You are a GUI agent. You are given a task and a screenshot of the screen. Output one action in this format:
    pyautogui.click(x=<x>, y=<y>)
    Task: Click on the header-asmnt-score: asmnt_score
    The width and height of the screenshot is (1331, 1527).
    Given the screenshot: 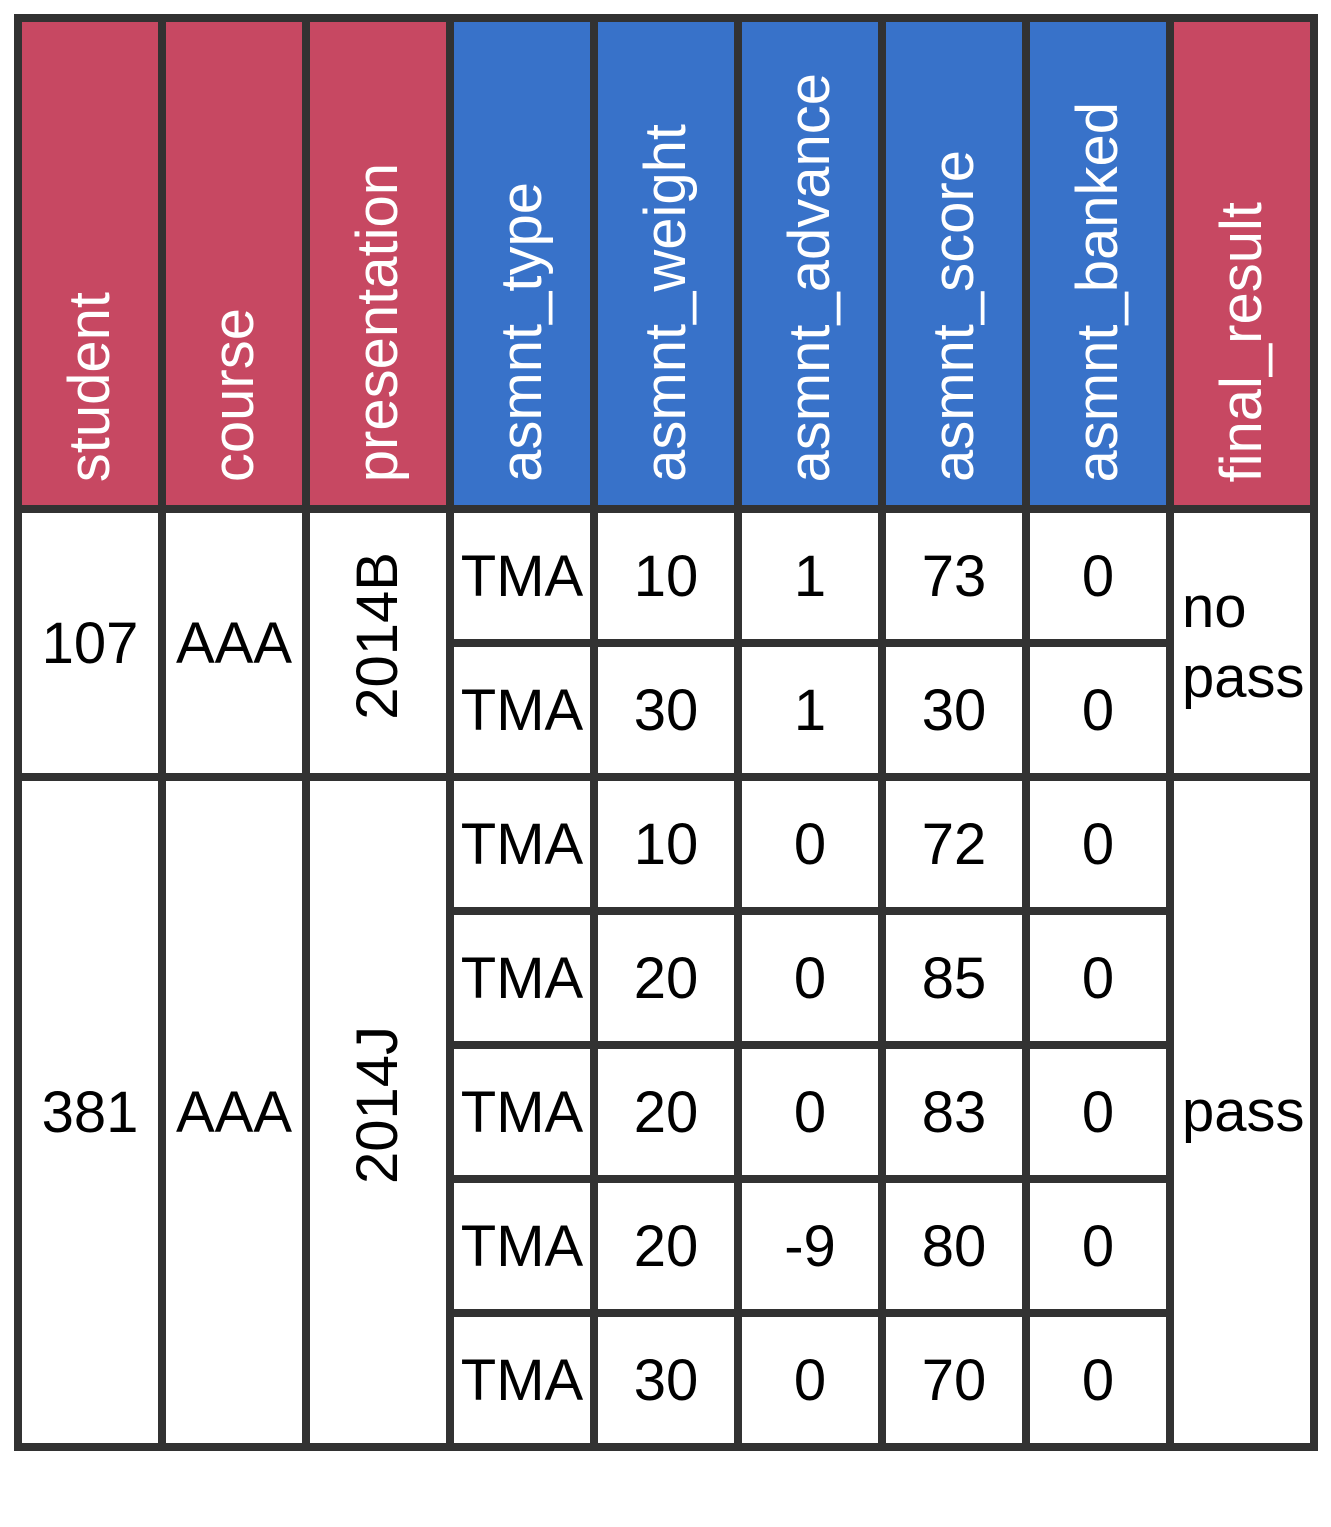 What is the action you would take?
    pyautogui.click(x=954, y=263)
    